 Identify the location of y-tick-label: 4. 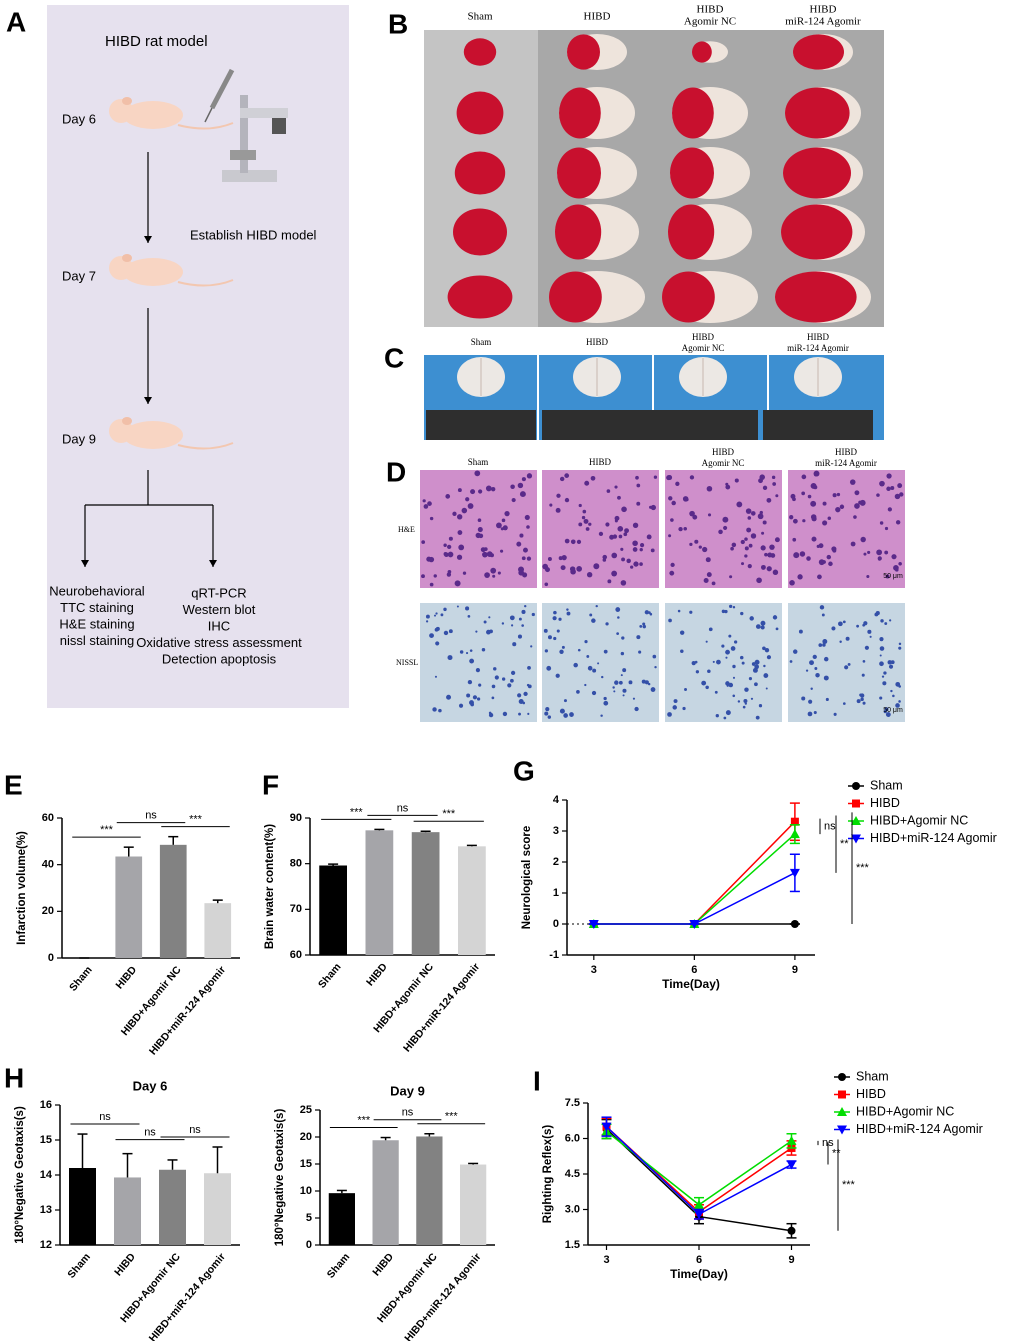
(556, 800).